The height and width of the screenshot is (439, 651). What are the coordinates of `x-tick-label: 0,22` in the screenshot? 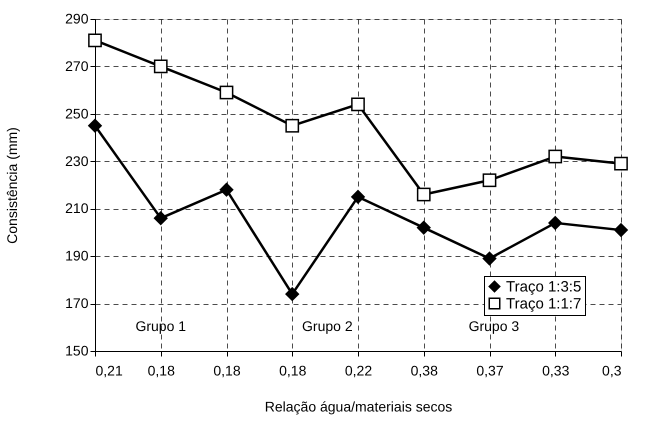 It's located at (358, 370).